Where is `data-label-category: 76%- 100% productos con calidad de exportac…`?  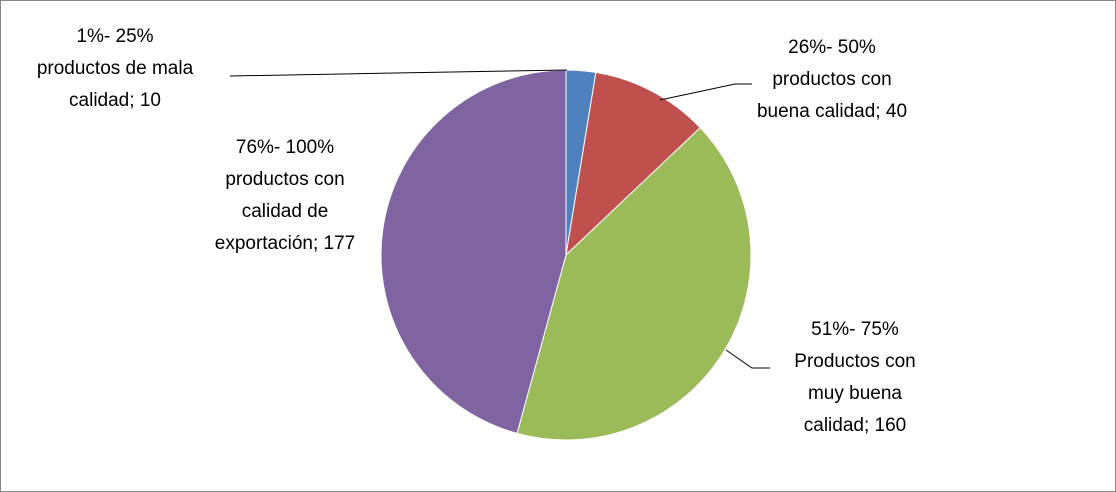
data-label-category: 76%- 100% productos con calidad de exportac… is located at coordinates (280, 195).